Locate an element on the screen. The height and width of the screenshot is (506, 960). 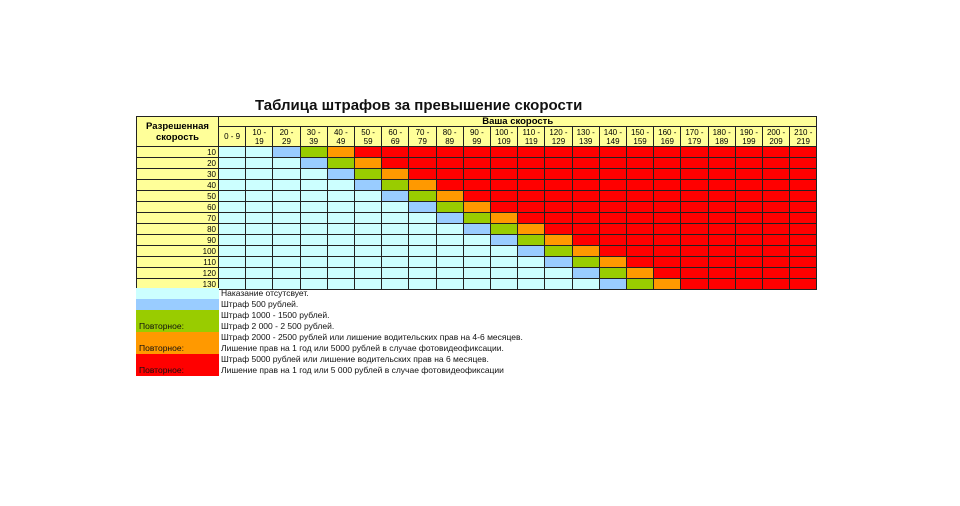
column-header: 140 - 149 is located at coordinates (613, 137).